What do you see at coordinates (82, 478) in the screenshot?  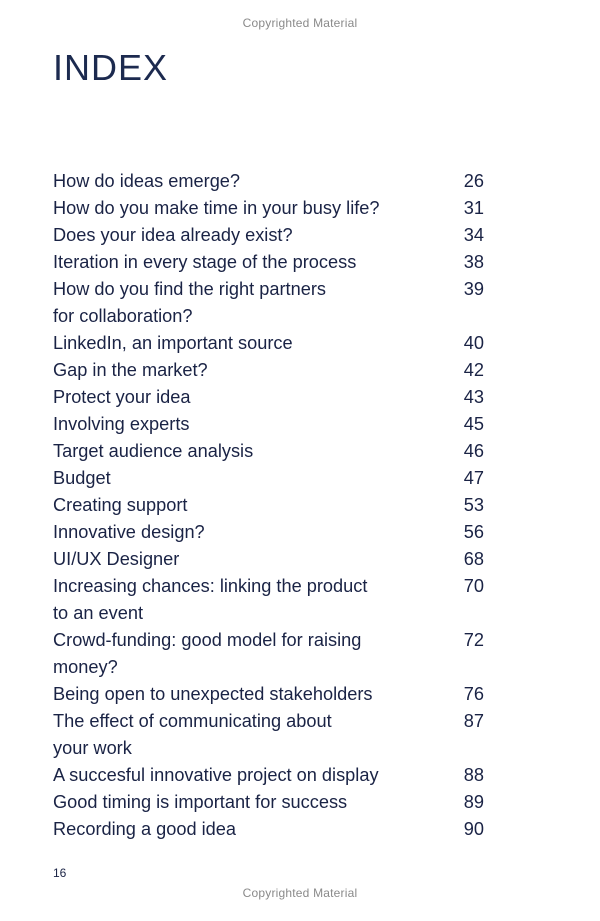 I see `index-entry-title: Budget` at bounding box center [82, 478].